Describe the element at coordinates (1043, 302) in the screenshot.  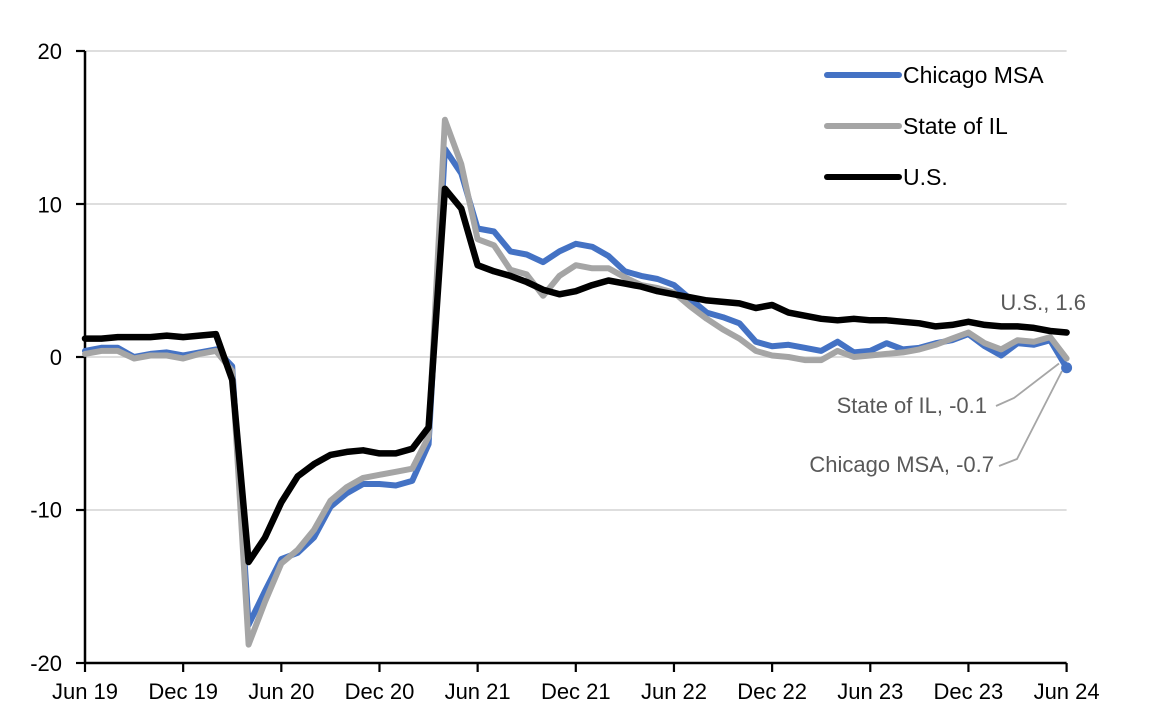
I see `annotation-us: U.S., 1.6` at that location.